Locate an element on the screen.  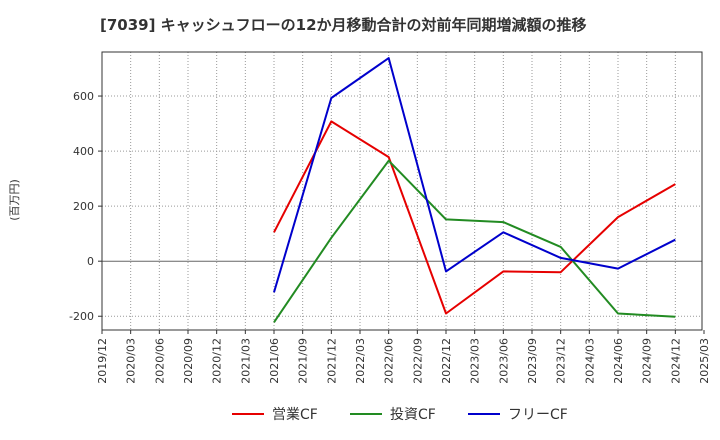
x-tick-label: 2023/12 is located at coordinates (561, 361).